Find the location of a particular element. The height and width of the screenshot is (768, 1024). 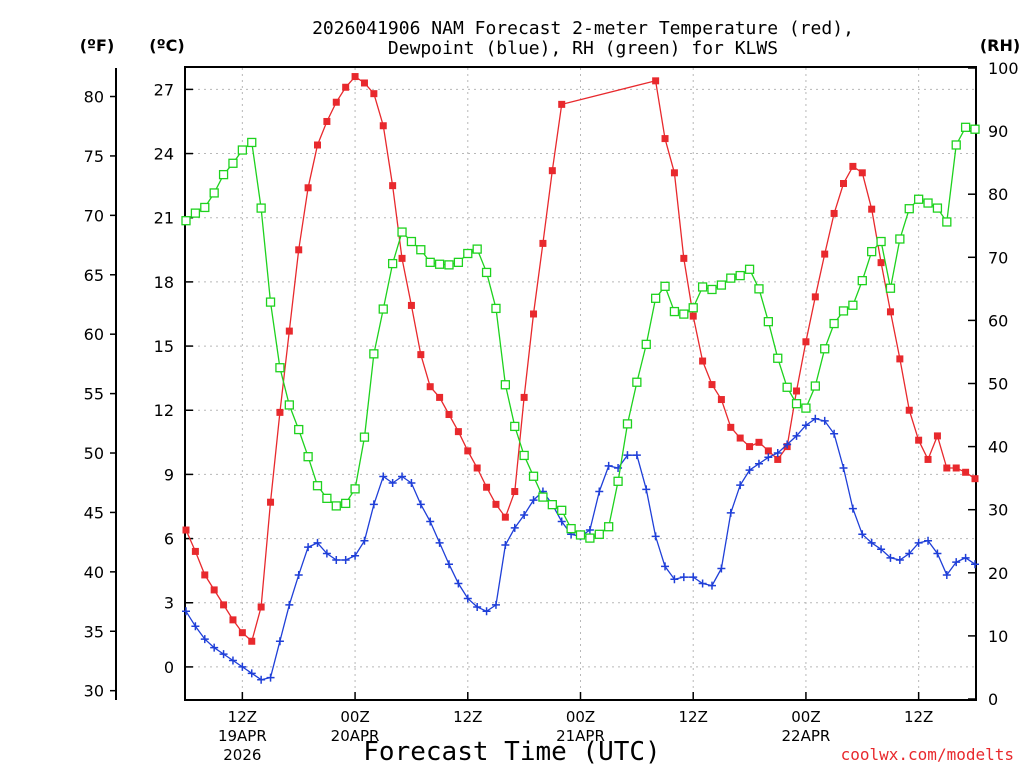

rh-tick-label: 30 is located at coordinates (998, 510).